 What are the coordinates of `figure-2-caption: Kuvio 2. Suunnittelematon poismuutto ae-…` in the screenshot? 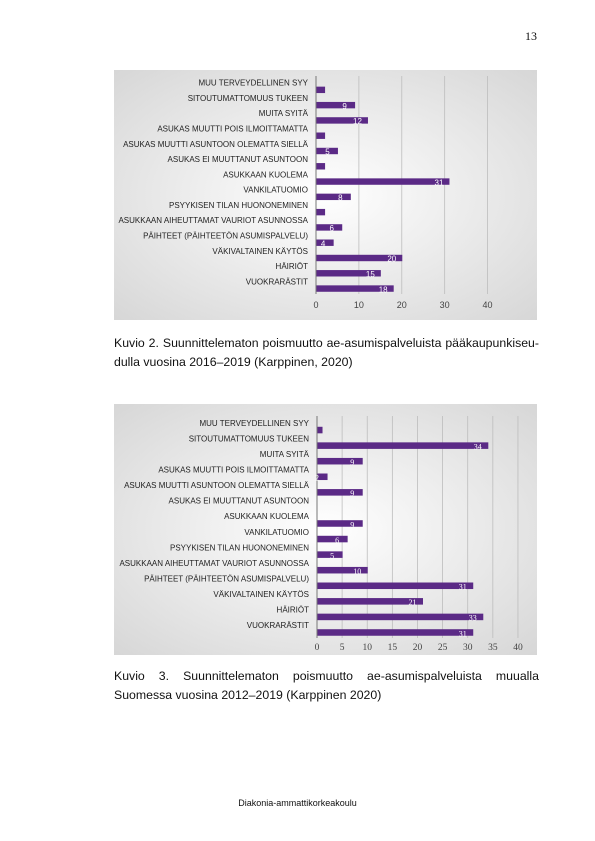 It's located at (326, 352).